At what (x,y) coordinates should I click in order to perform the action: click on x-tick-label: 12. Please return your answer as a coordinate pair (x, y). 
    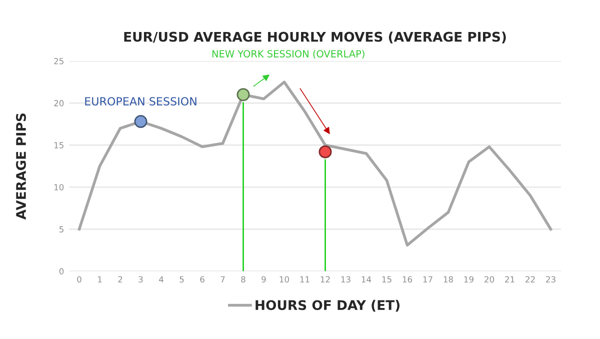
    Looking at the image, I should click on (325, 279).